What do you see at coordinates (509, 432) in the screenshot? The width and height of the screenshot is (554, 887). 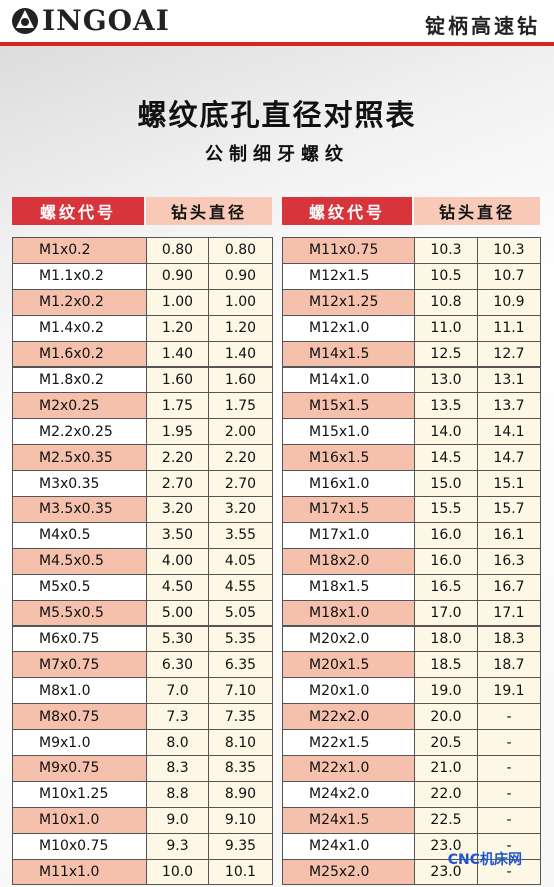 I see `drill-diameter: 14.1` at bounding box center [509, 432].